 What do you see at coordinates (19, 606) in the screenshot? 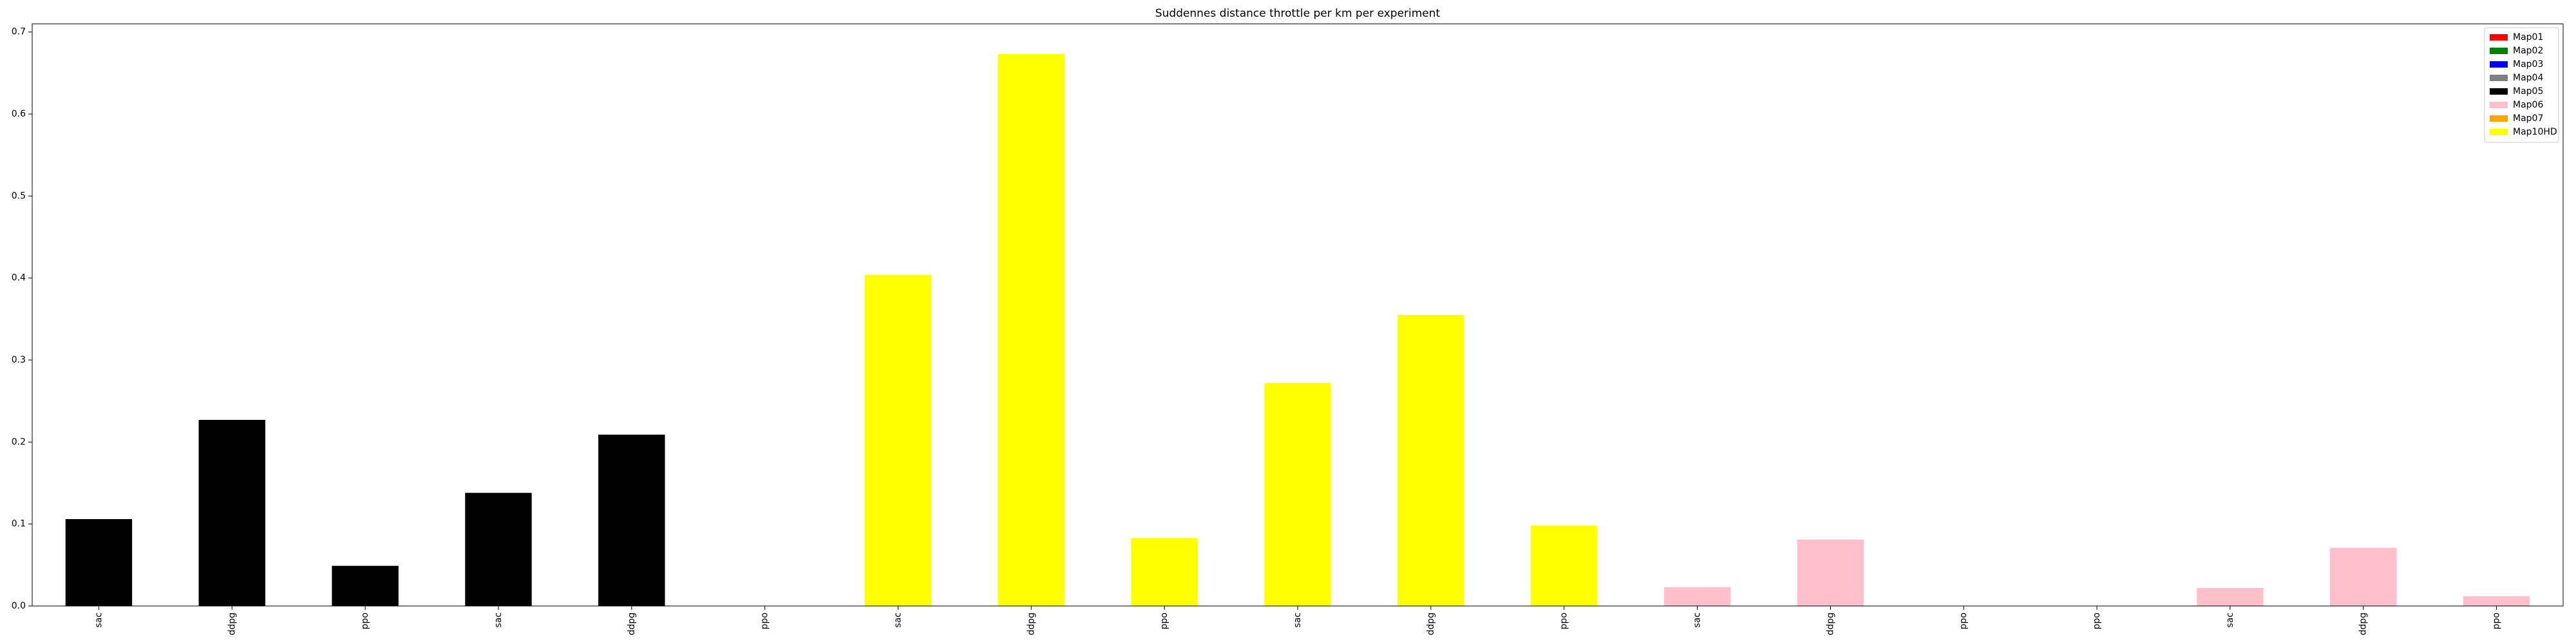
I see `y-tick-label: 0.0` at bounding box center [19, 606].